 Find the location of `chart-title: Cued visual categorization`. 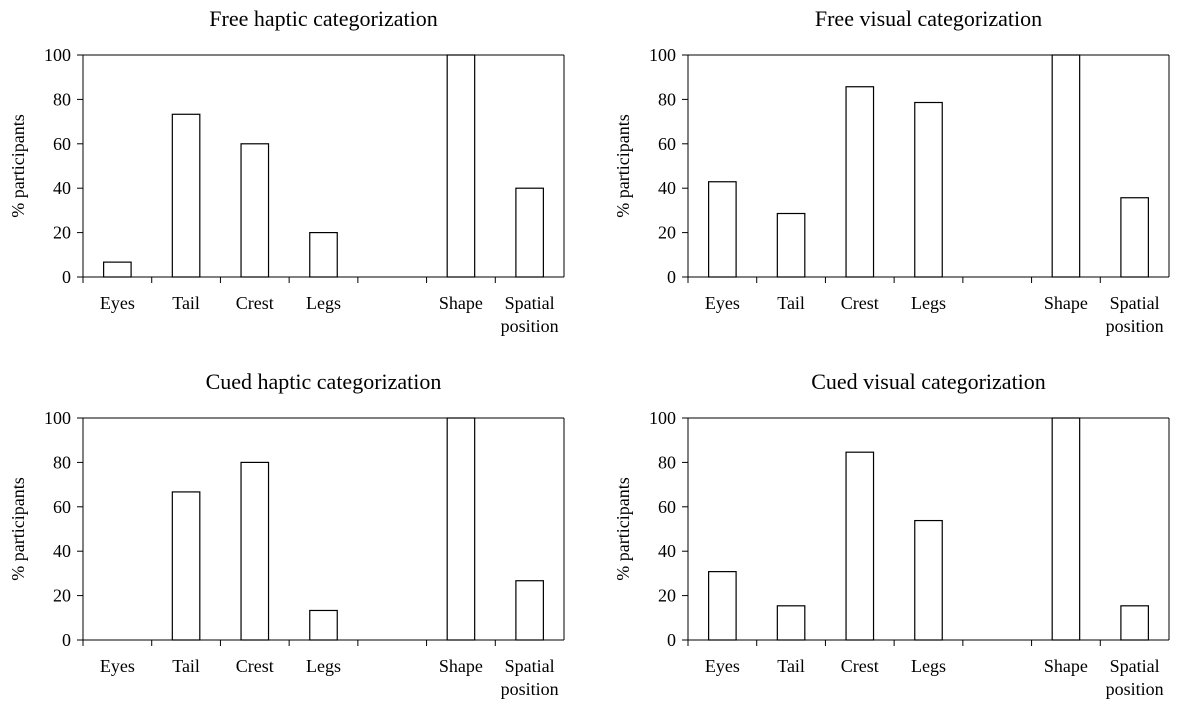

chart-title: Cued visual categorization is located at coordinates (928, 381).